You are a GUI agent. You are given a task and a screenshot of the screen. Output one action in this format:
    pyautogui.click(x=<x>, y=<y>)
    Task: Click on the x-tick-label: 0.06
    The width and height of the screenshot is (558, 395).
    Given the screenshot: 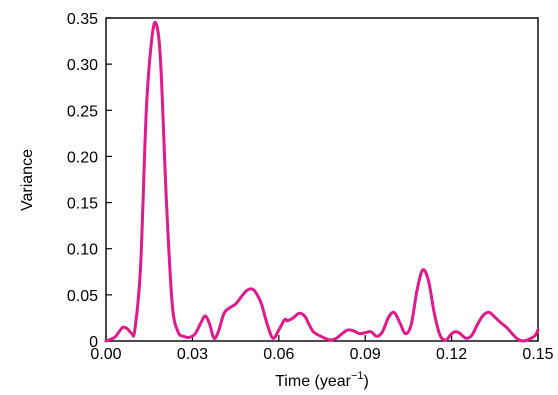 What is the action you would take?
    pyautogui.click(x=278, y=354)
    